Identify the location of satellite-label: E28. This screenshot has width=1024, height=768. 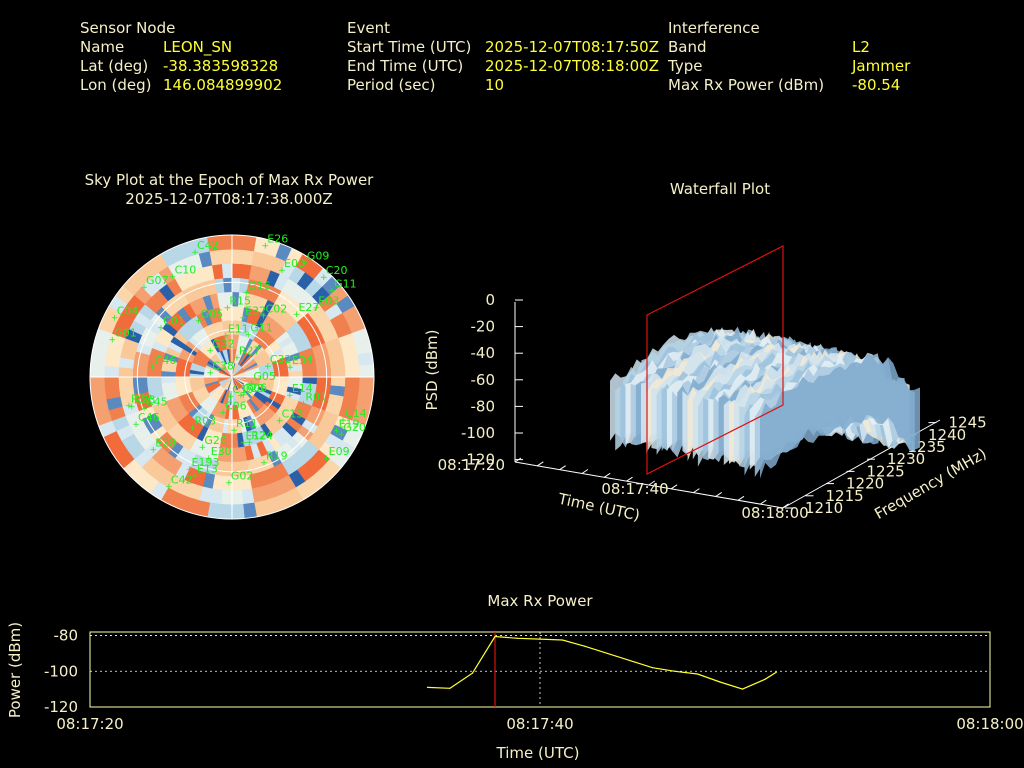
(165, 442).